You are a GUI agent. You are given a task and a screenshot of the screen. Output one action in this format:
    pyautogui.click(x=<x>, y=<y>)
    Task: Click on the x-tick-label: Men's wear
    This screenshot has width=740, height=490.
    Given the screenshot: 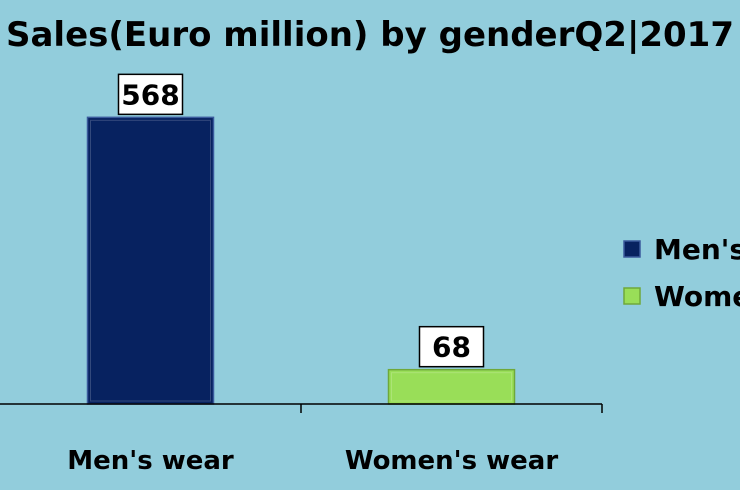 What is the action you would take?
    pyautogui.click(x=150, y=461)
    